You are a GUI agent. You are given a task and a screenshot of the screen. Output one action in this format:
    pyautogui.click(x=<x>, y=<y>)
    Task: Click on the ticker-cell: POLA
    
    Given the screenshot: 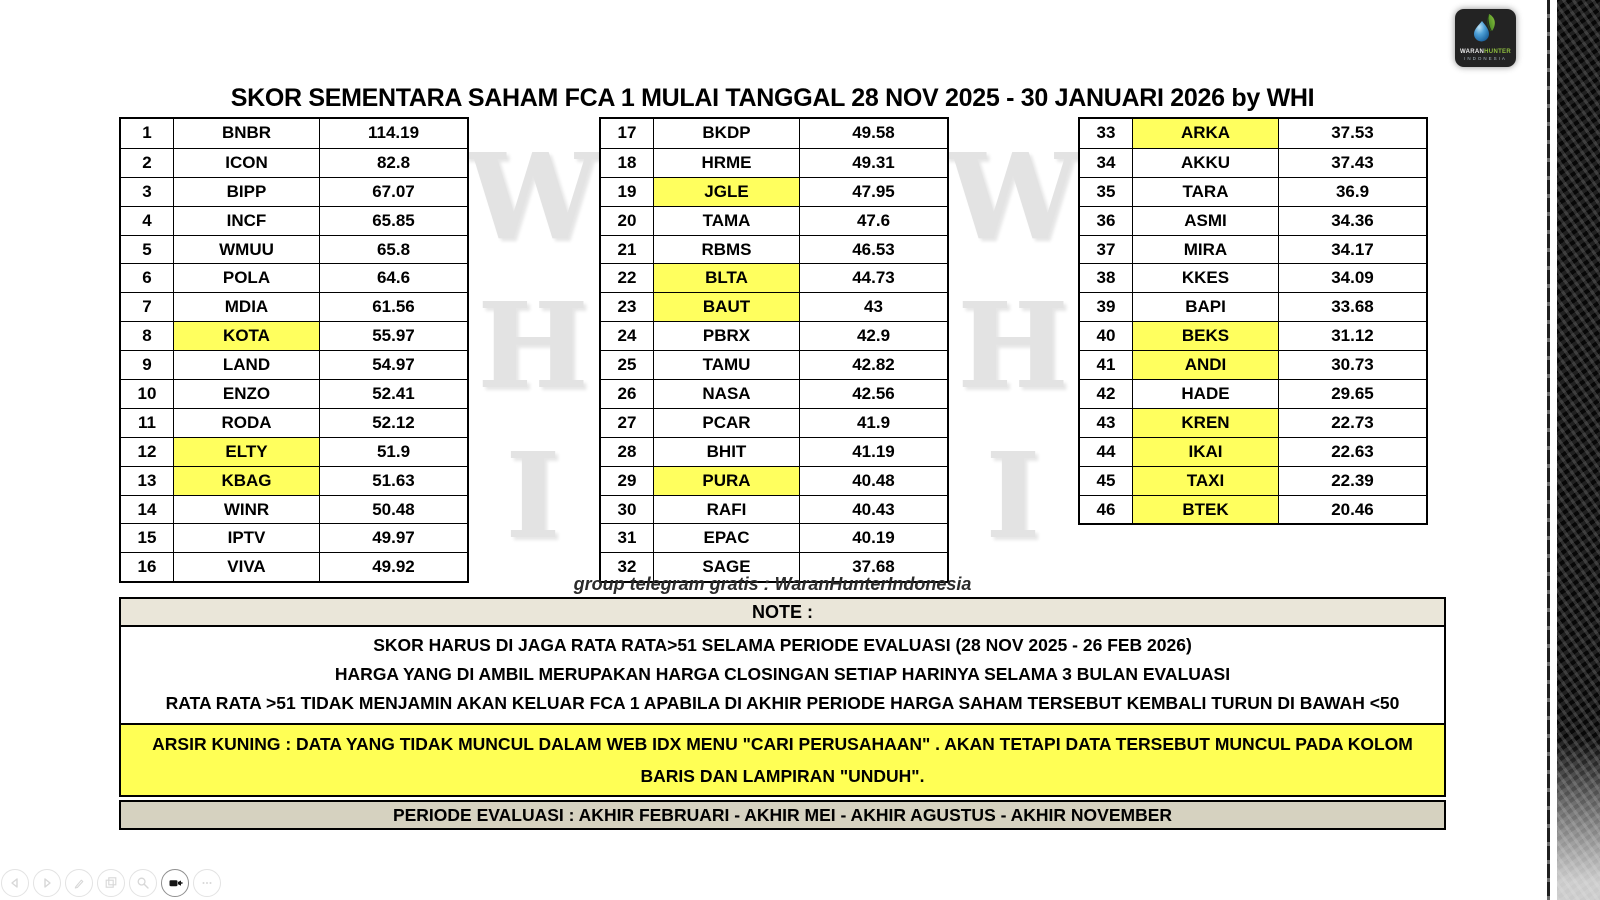 What is the action you would take?
    pyautogui.click(x=247, y=278)
    